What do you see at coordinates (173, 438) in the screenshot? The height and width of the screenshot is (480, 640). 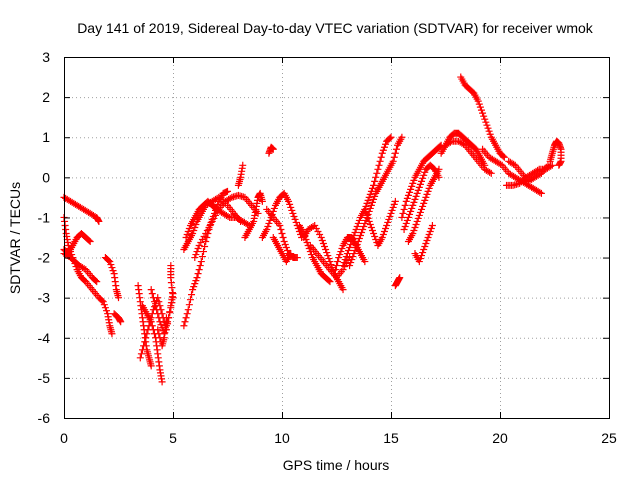 I see `x-tick-label: 5` at bounding box center [173, 438].